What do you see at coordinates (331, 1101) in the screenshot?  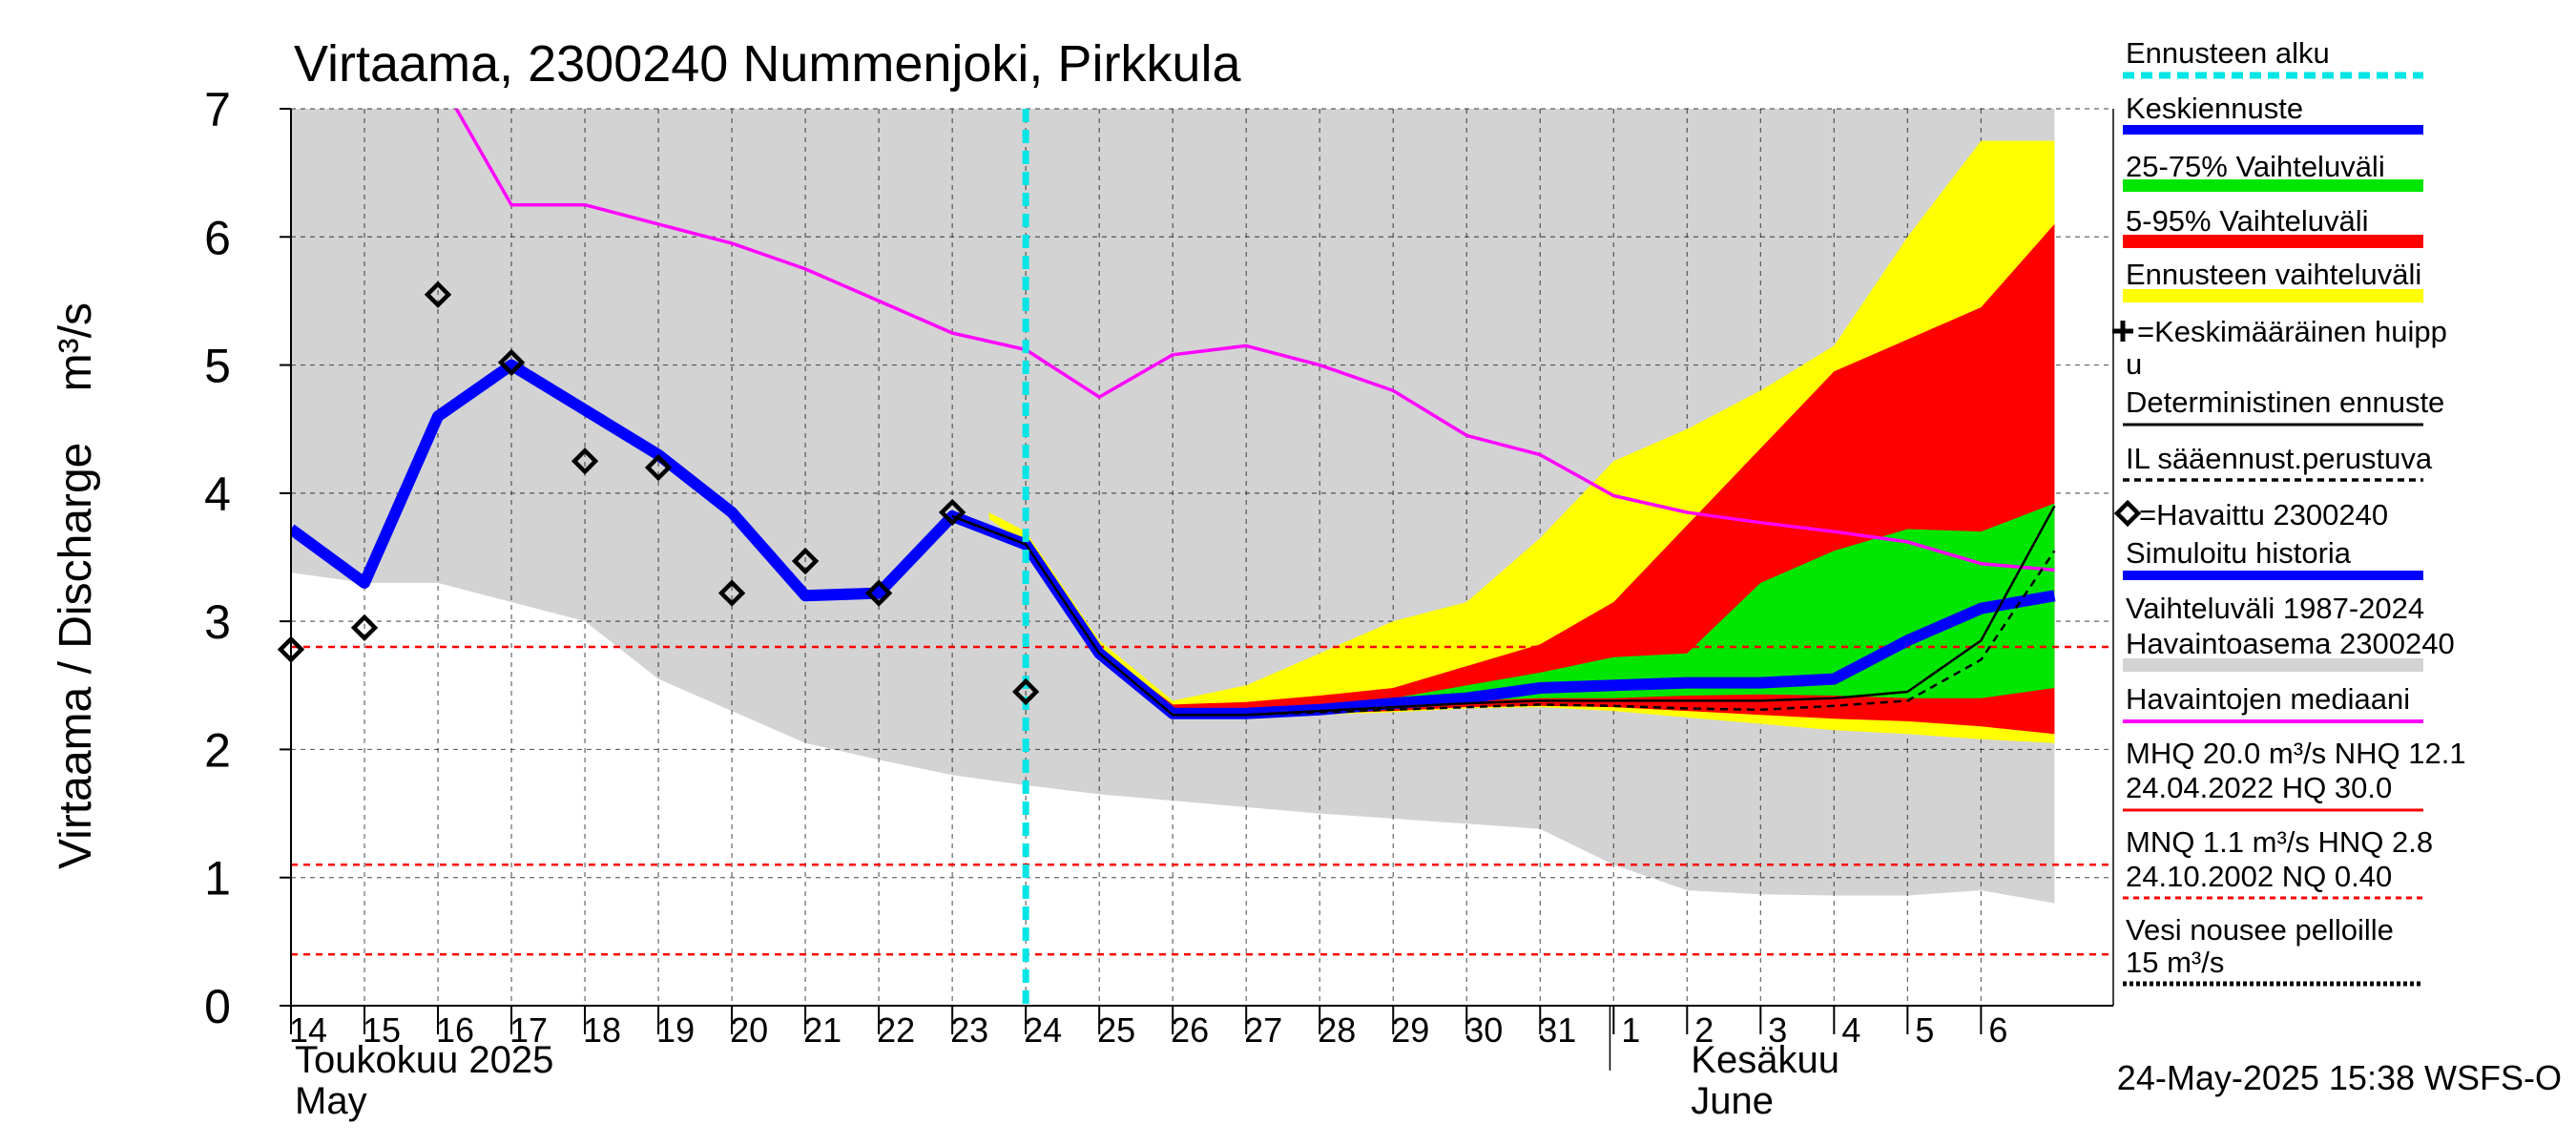 I see `month-label-en: May` at bounding box center [331, 1101].